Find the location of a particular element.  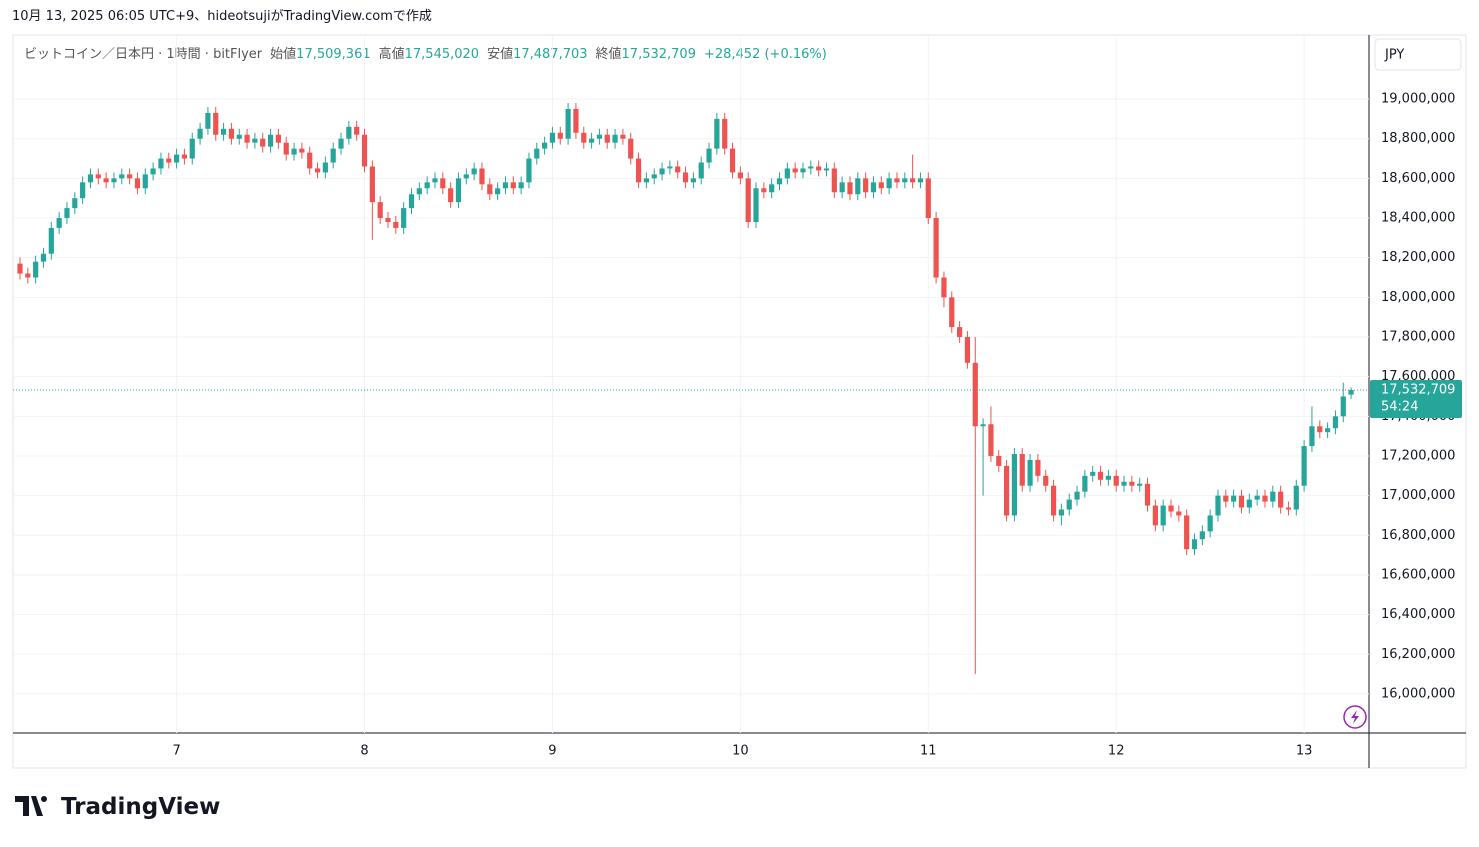

x-tick-label: 8 is located at coordinates (364, 751).